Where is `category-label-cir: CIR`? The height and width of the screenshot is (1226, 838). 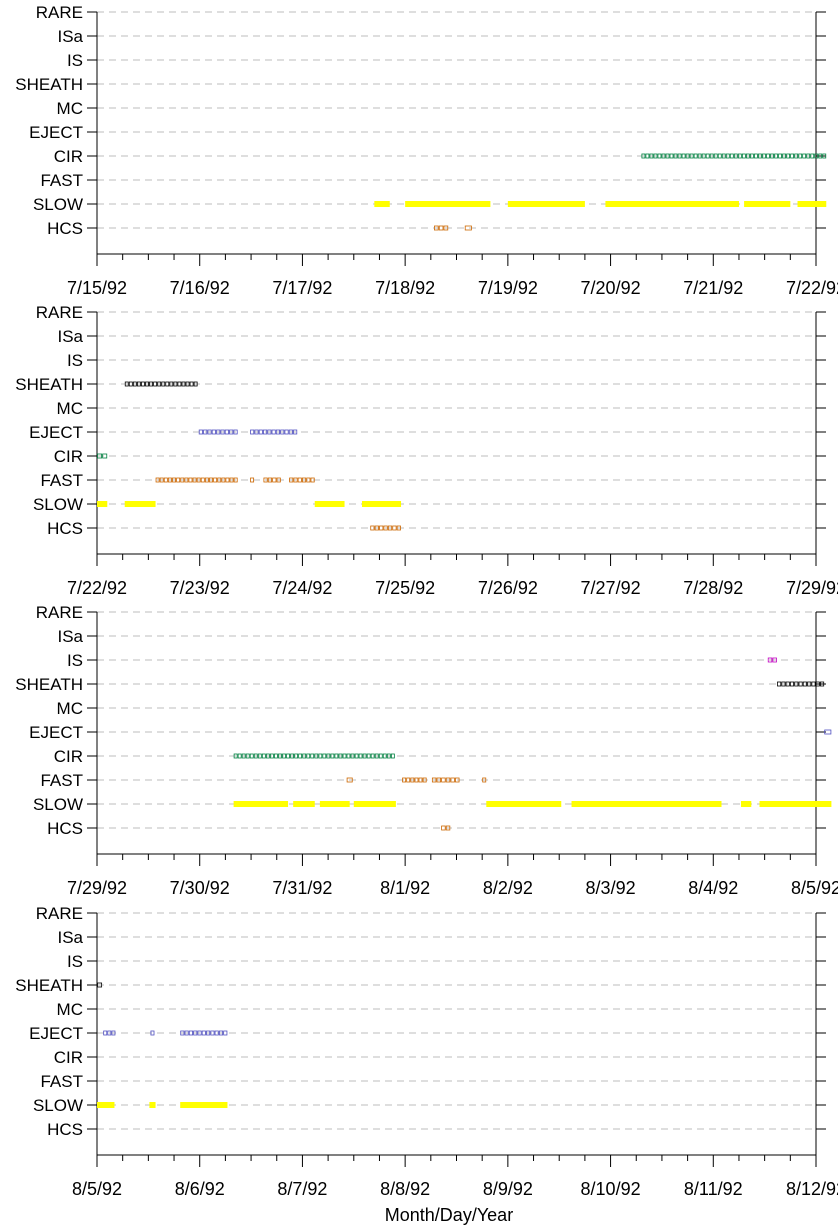 category-label-cir: CIR is located at coordinates (68, 1057).